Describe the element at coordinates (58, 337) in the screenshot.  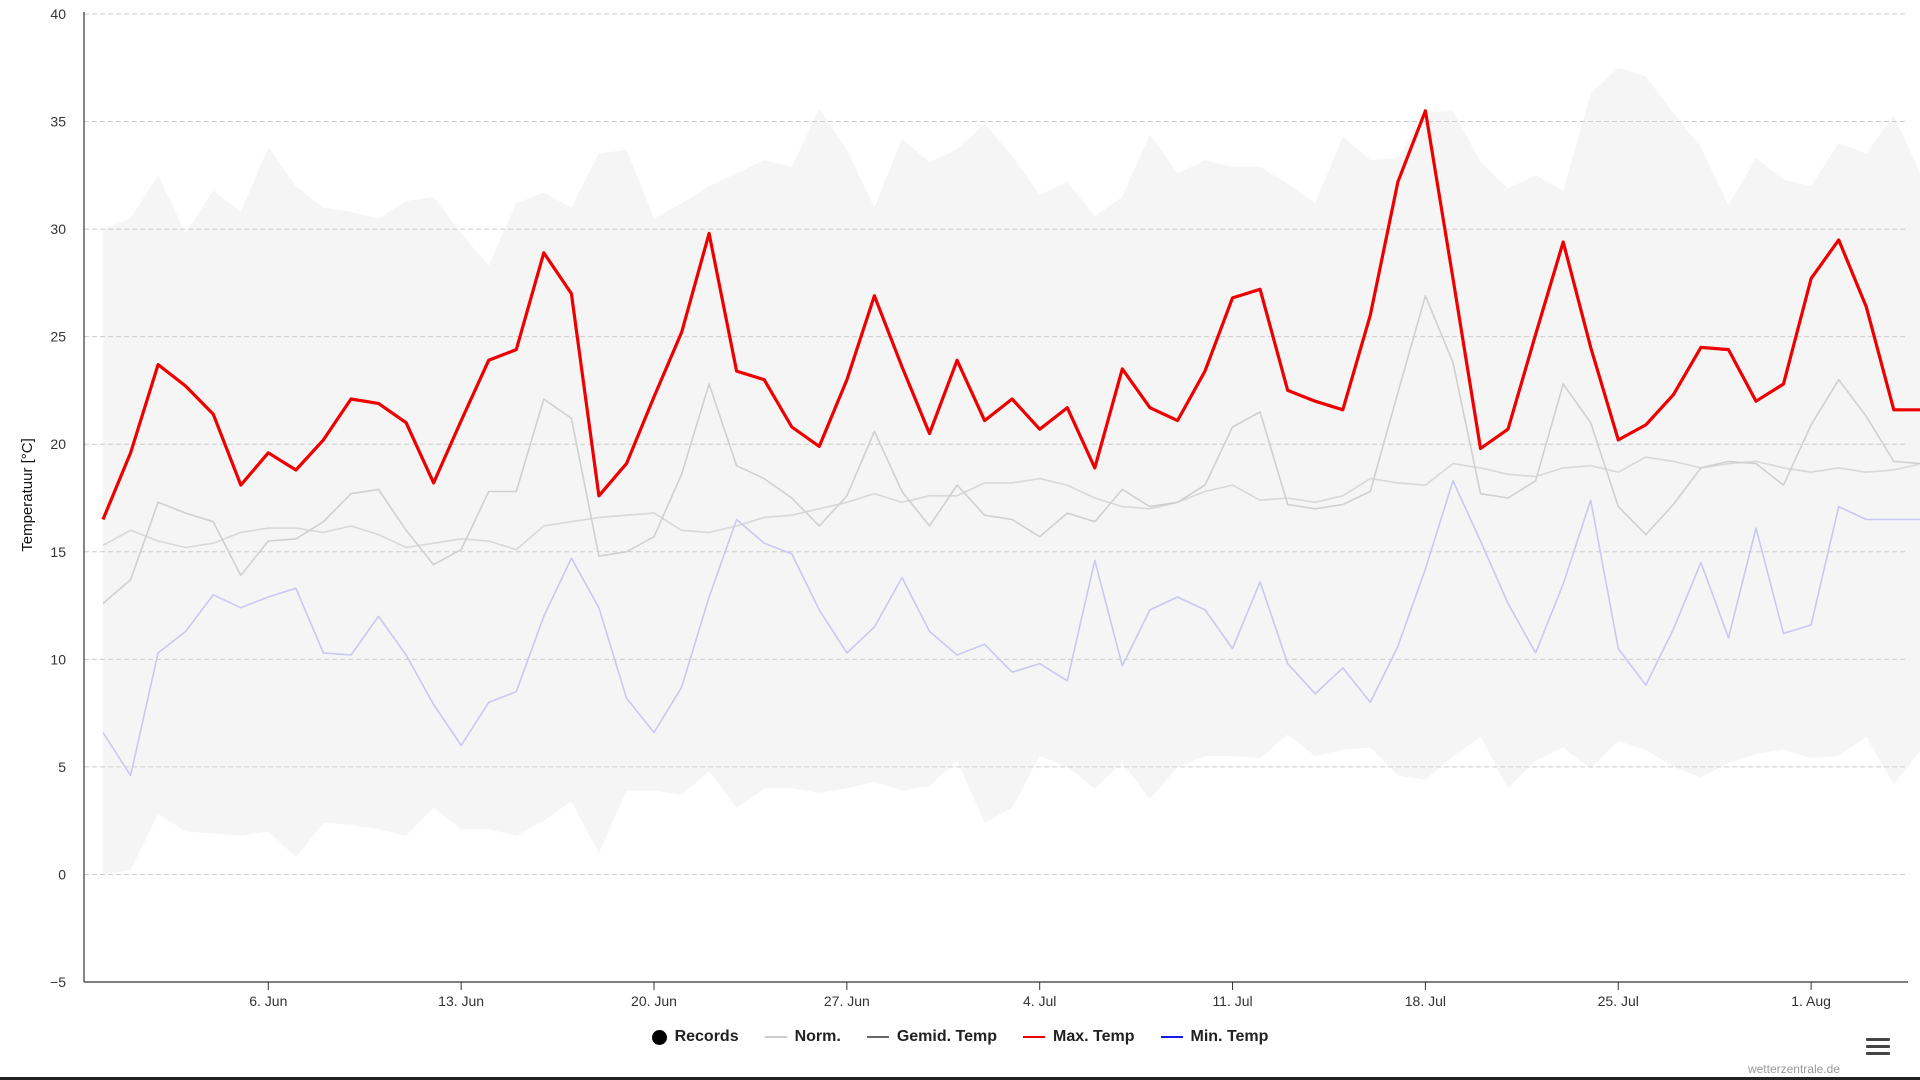
I see `y-tick-label: 25` at that location.